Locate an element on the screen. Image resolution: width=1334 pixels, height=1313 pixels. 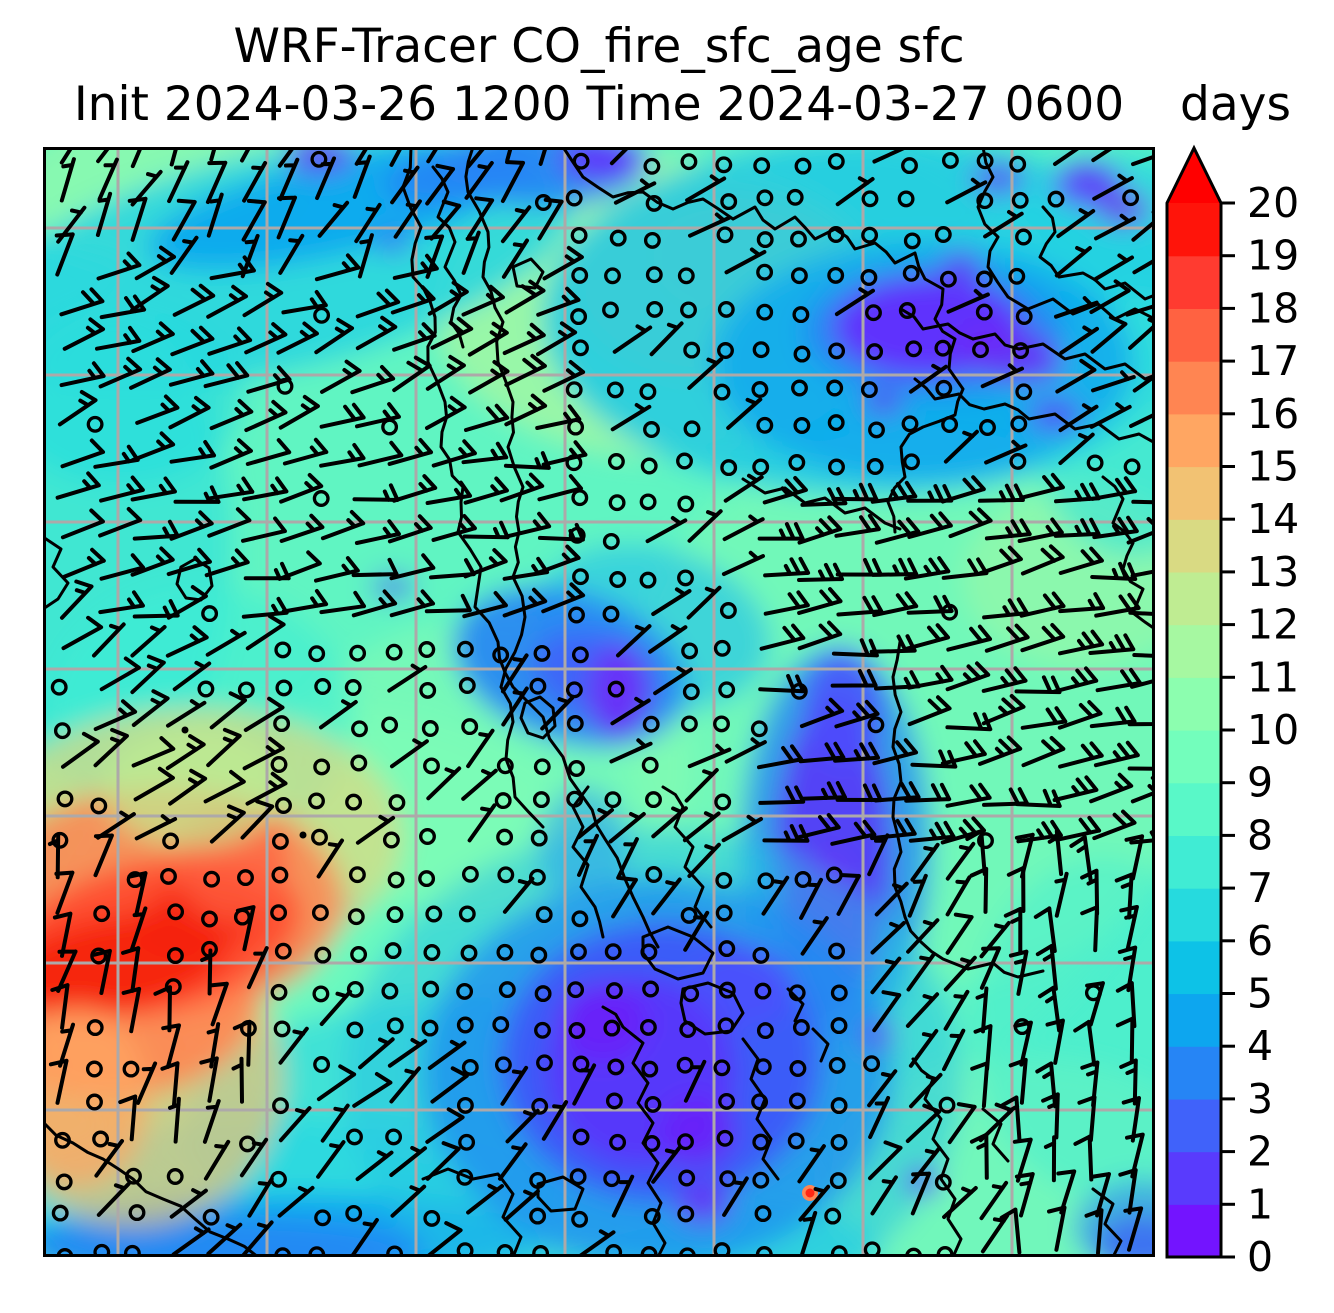
colorbar-band is located at coordinates (1194, 651).